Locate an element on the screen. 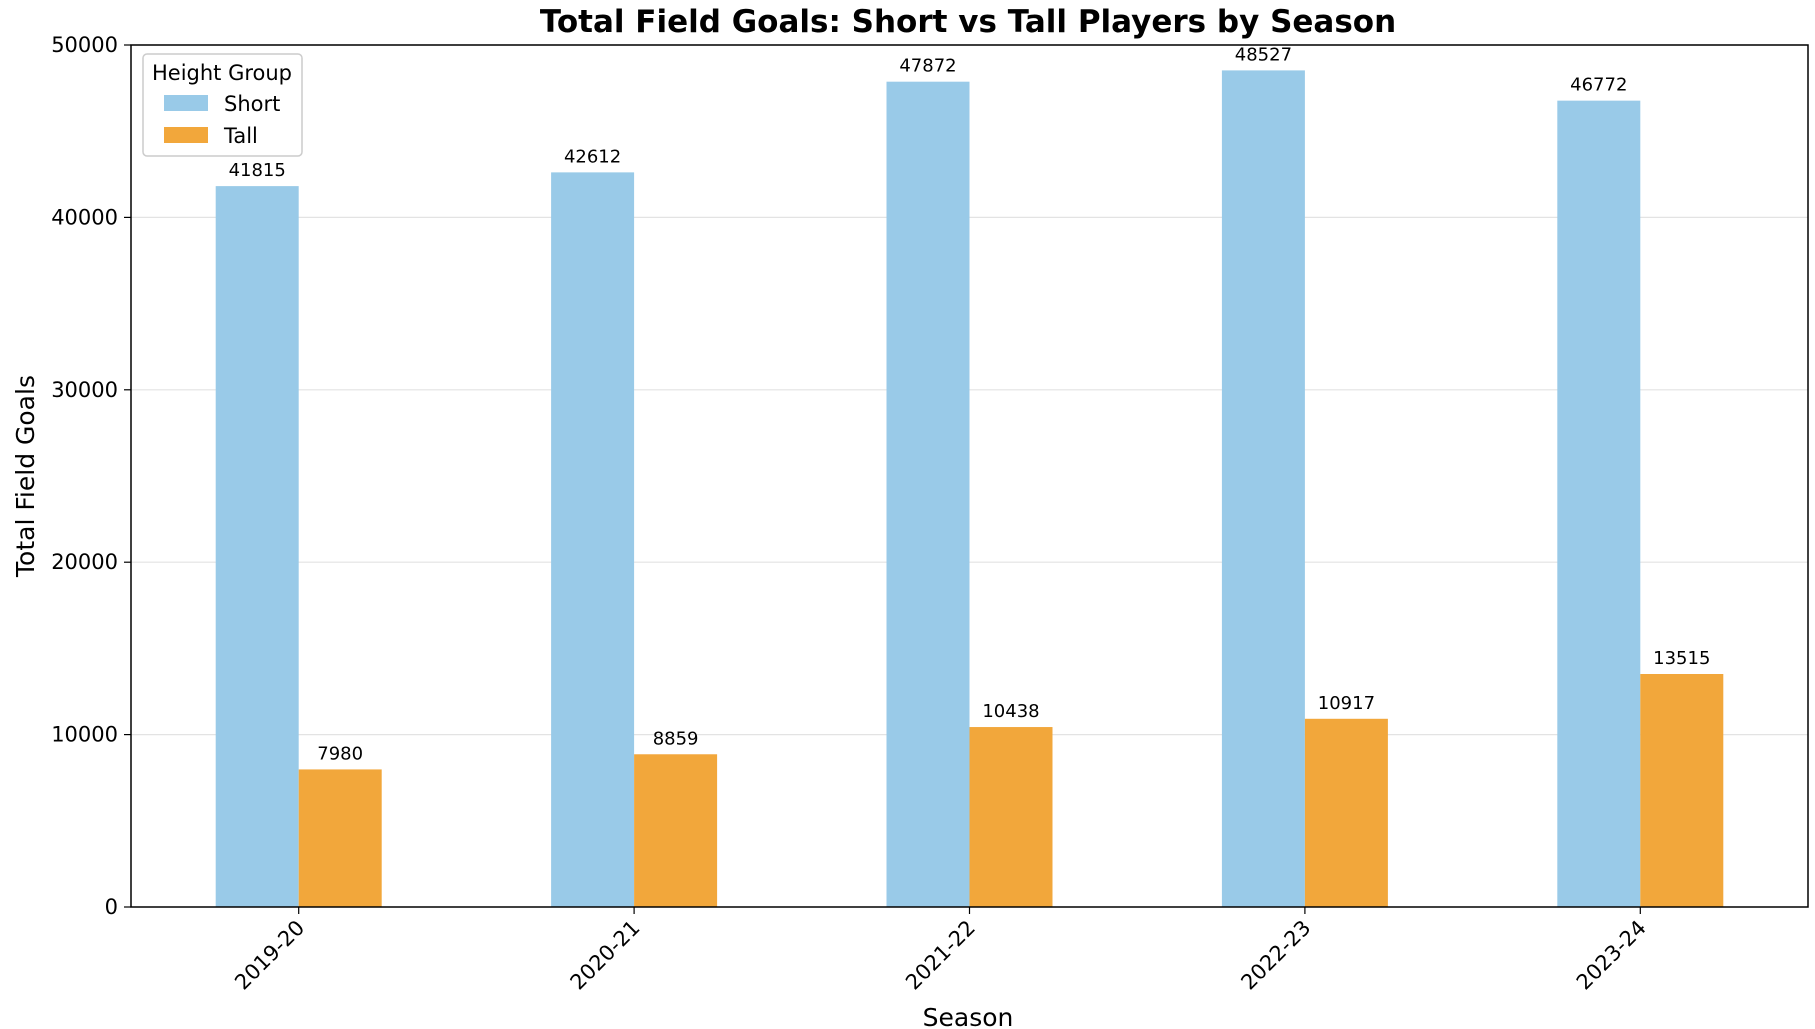  y-tick-label: 20000 is located at coordinates (84, 562).